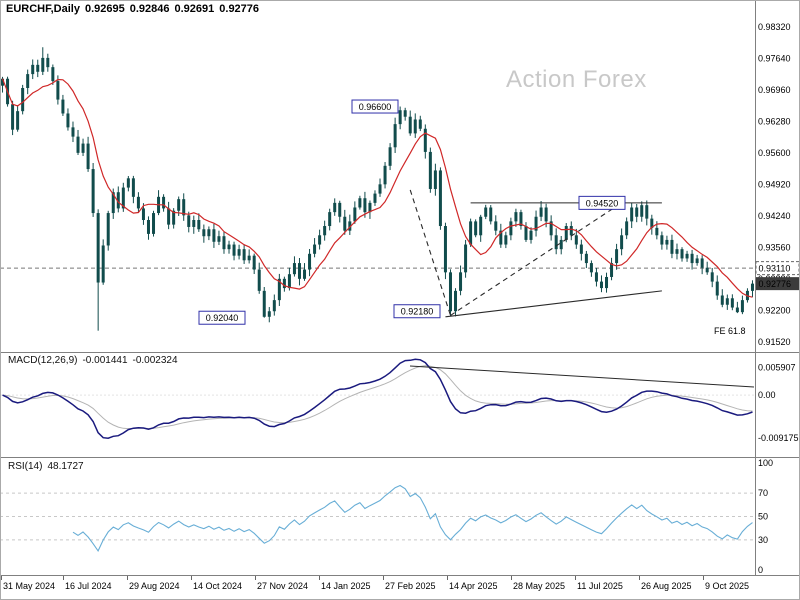  I want to click on time-axis-label: 14 Oct 2024, so click(217, 586).